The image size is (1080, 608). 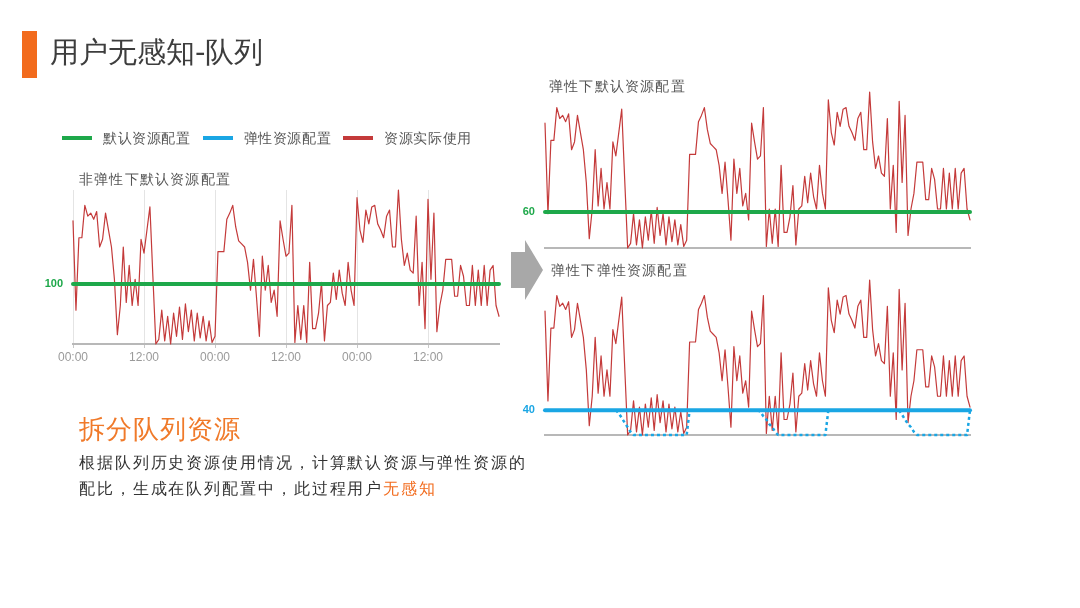 What do you see at coordinates (303, 462) in the screenshot?
I see `text: 根据队列历史资源使用情况，计算默认资源与弹性资源的` at bounding box center [303, 462].